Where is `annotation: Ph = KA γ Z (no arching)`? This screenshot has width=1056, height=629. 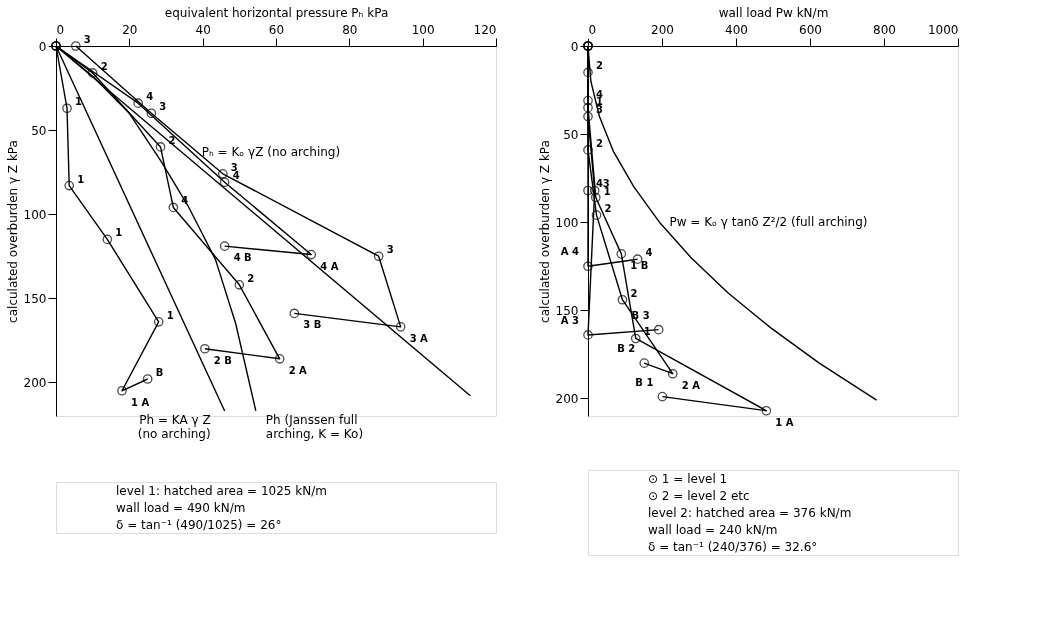 annotation: Ph = KA γ Z (no arching) is located at coordinates (174, 426).